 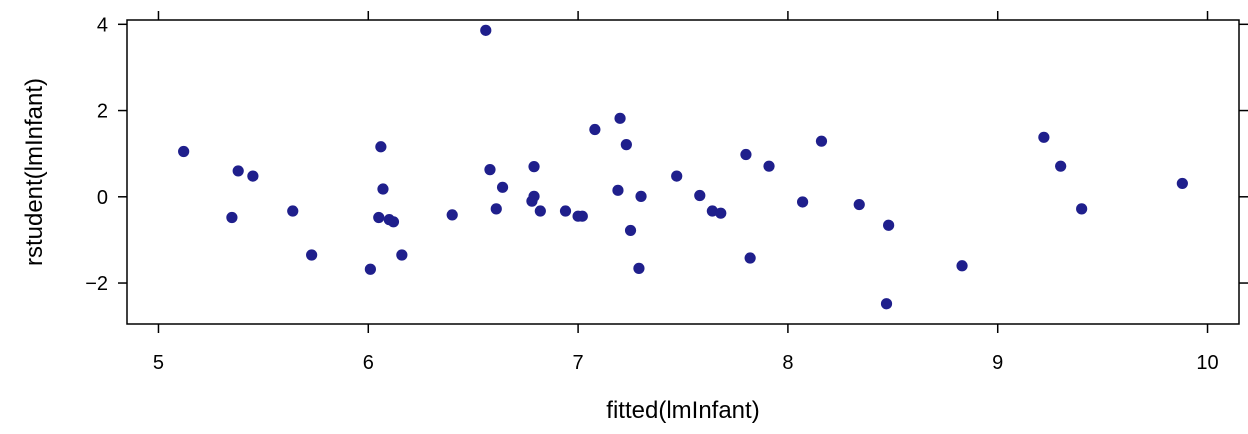 What do you see at coordinates (102, 112) in the screenshot?
I see `y-tick-label: 2` at bounding box center [102, 112].